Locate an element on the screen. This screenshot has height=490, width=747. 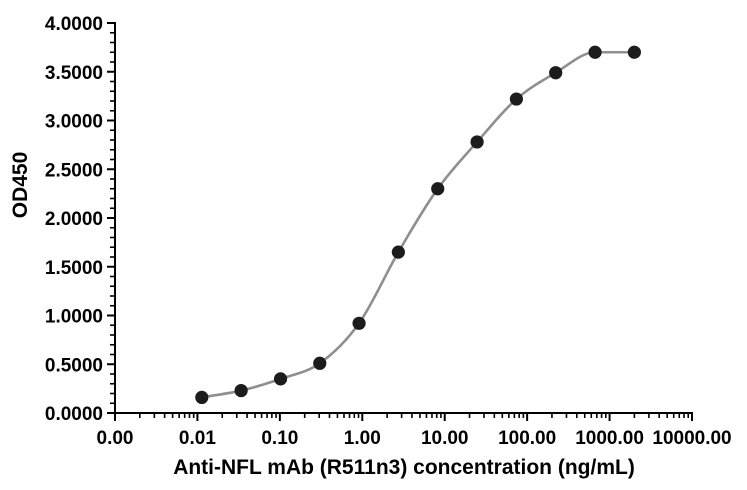
y-axis-title: OD450 is located at coordinates (20, 185).